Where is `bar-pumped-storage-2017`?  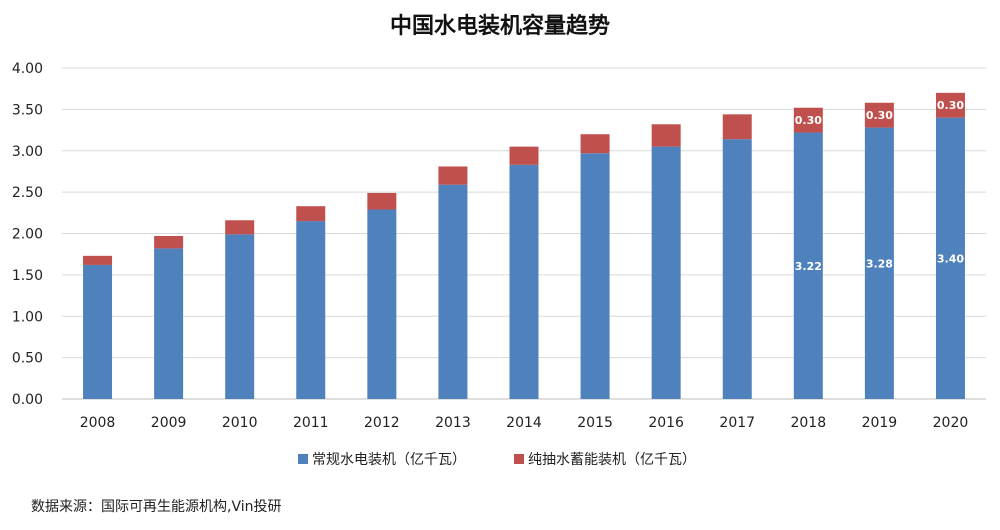 bar-pumped-storage-2017 is located at coordinates (737, 127).